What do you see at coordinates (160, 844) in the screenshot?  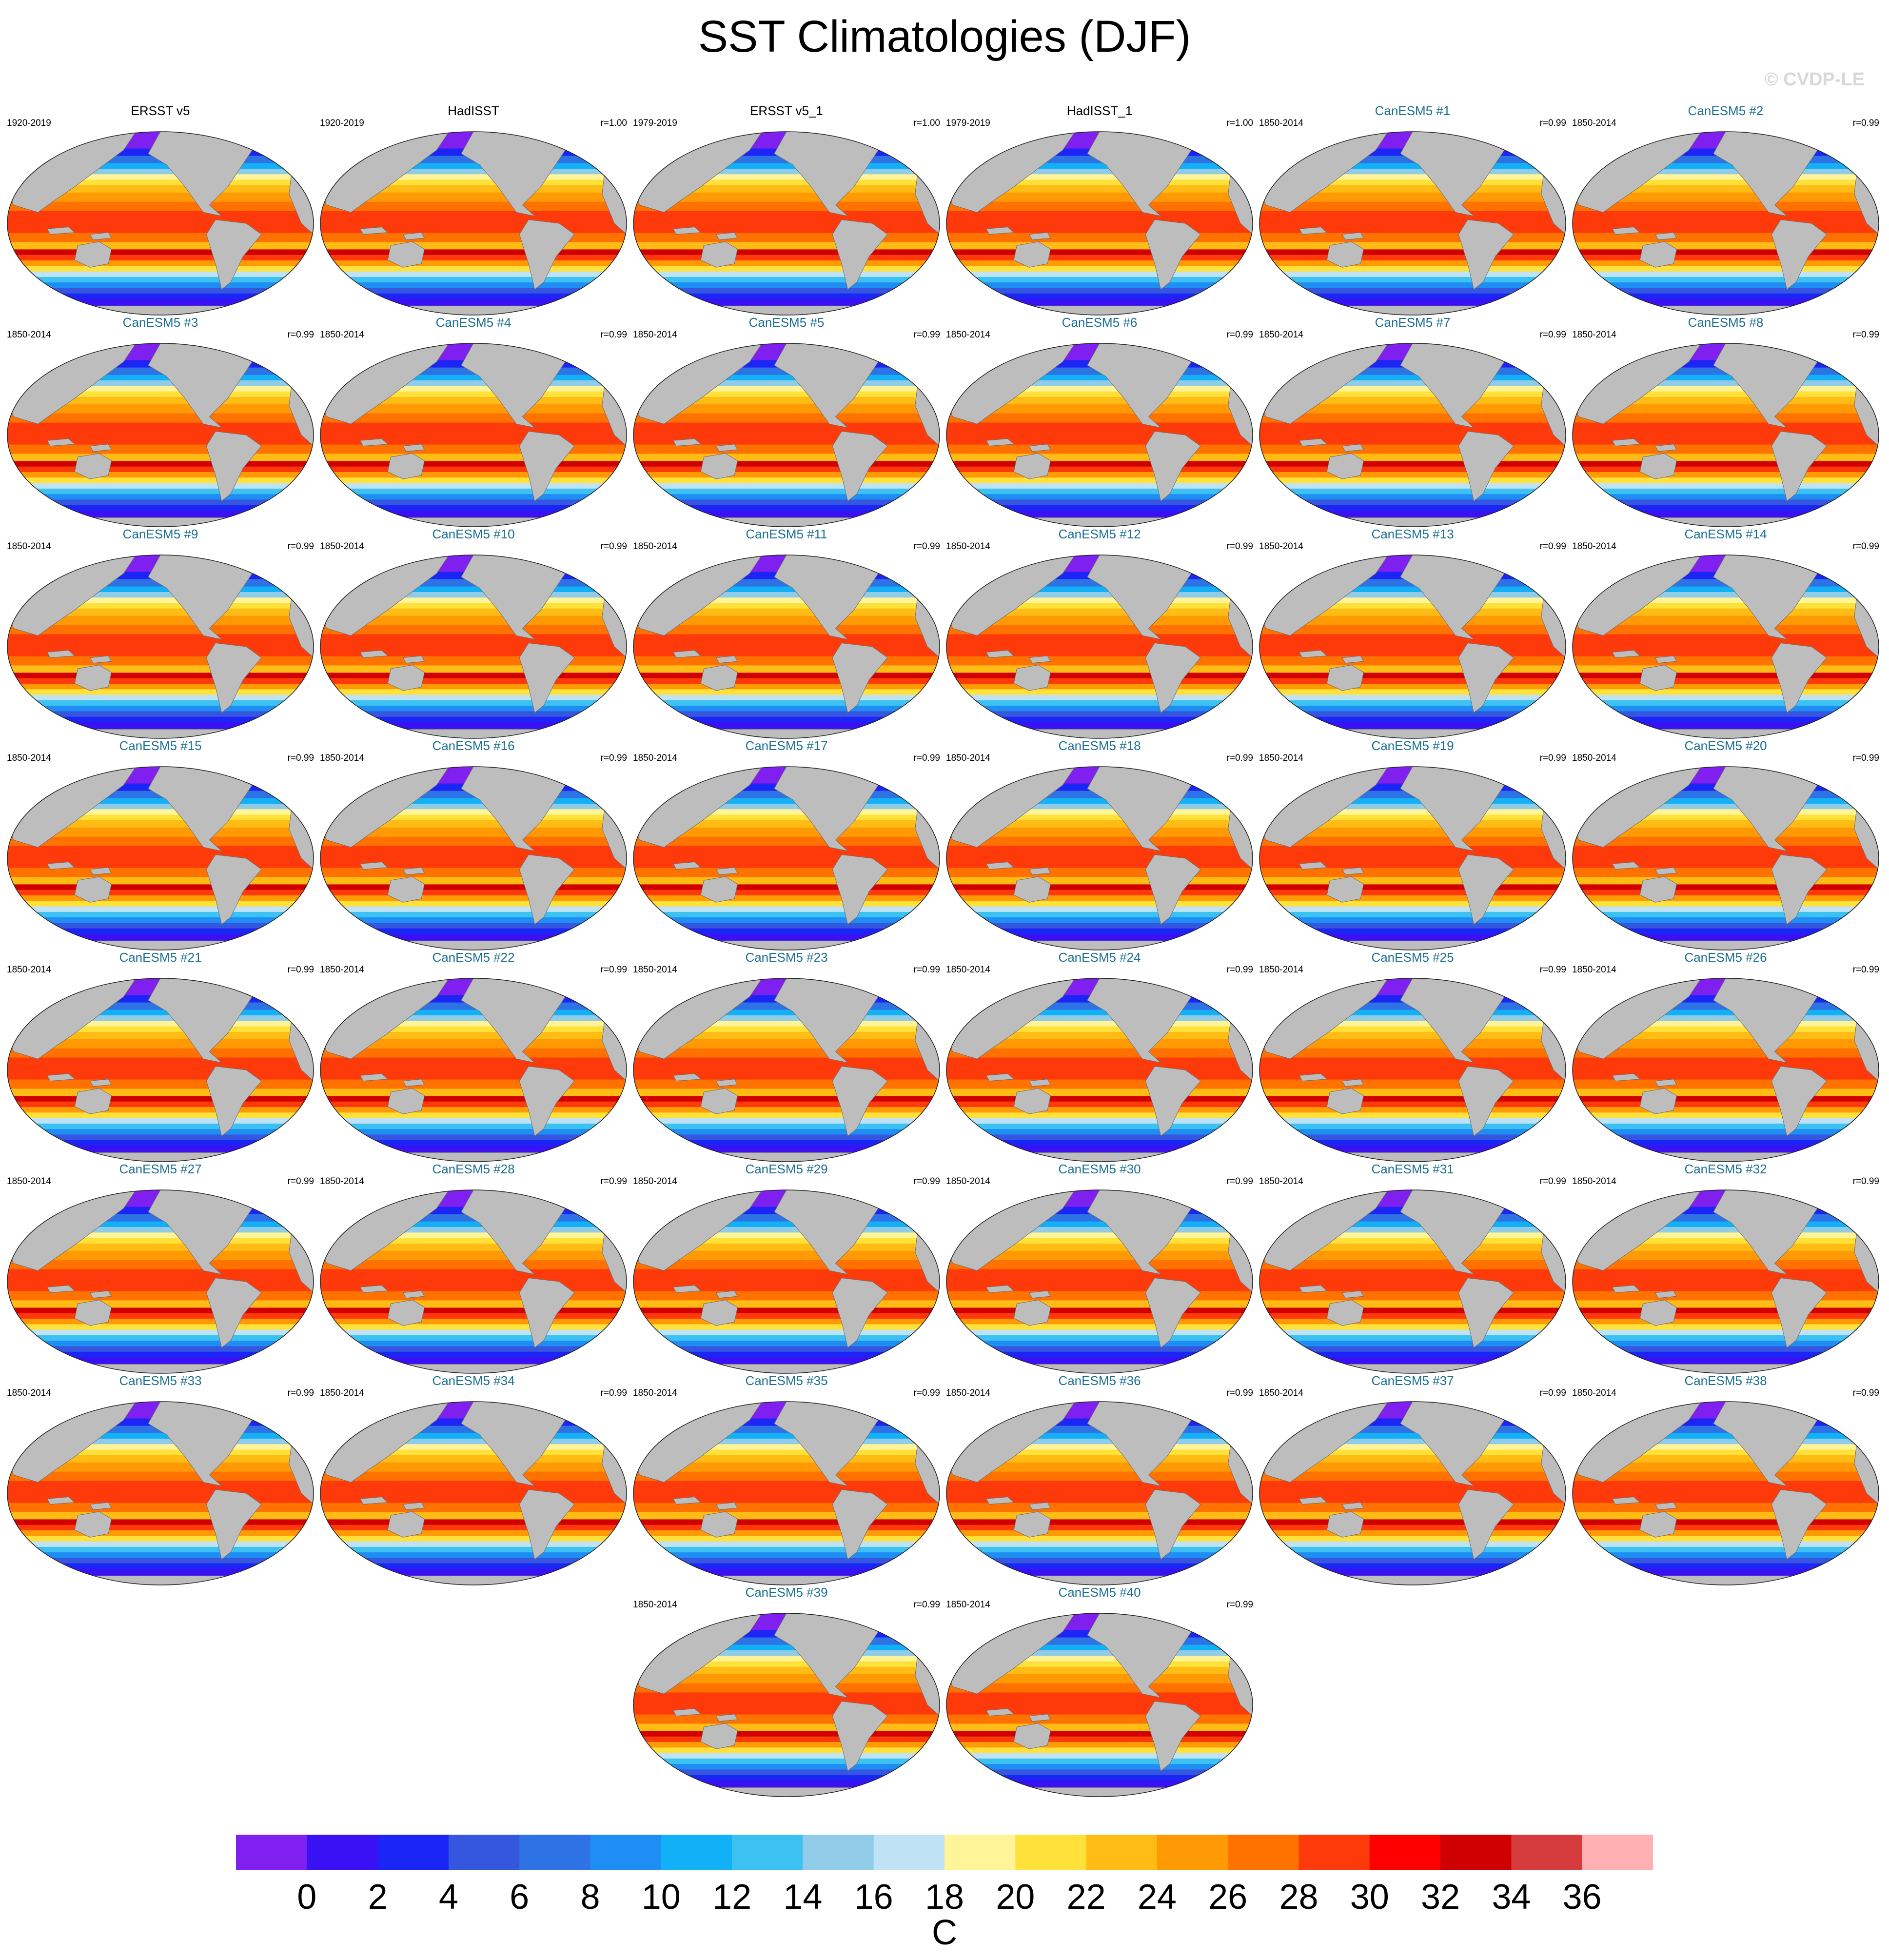 I see `map-panel: CanESM5 #15 1850-2014 r=0.99` at bounding box center [160, 844].